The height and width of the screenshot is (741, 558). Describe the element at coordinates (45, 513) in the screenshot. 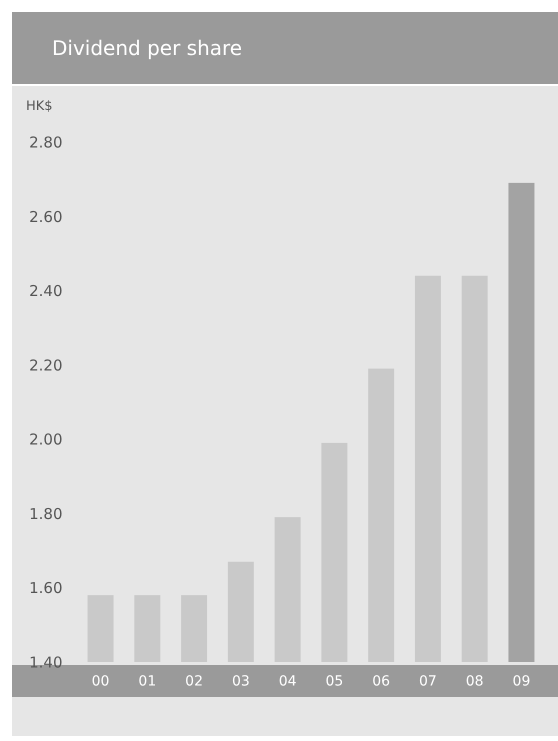

I see `y-tick-label: 1.80` at that location.